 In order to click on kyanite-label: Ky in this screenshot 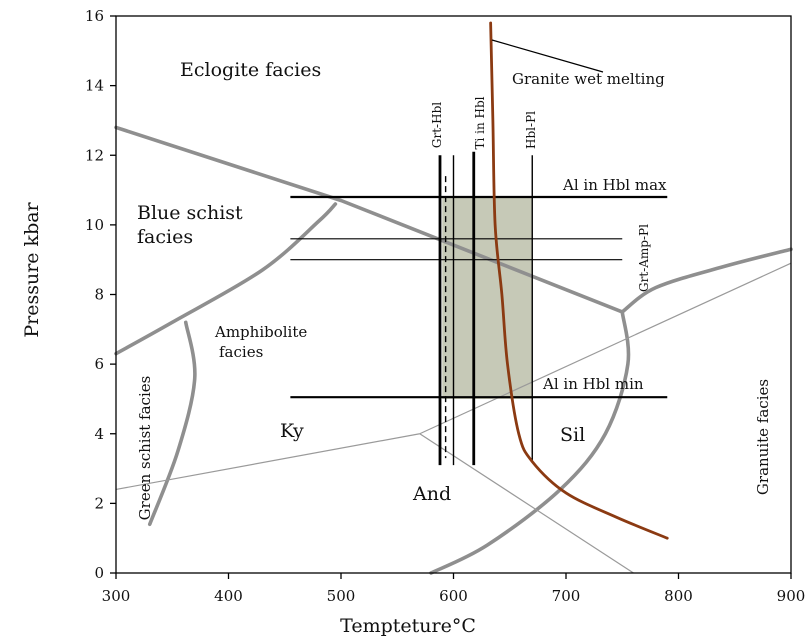, I will do `click(292, 431)`.